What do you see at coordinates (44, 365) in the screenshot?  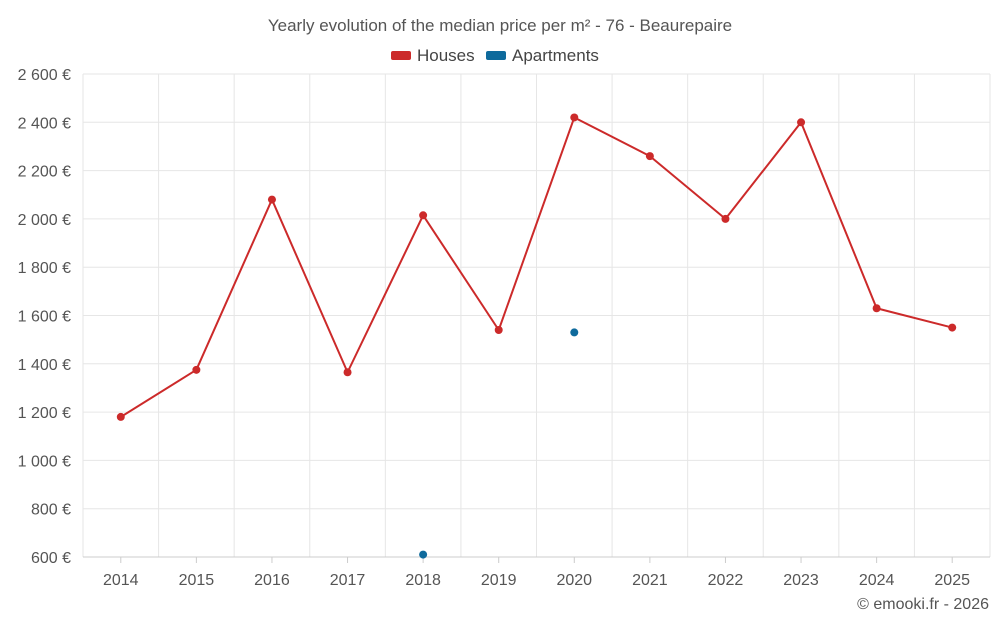 I see `y-tick-label: 1 400 €` at bounding box center [44, 365].